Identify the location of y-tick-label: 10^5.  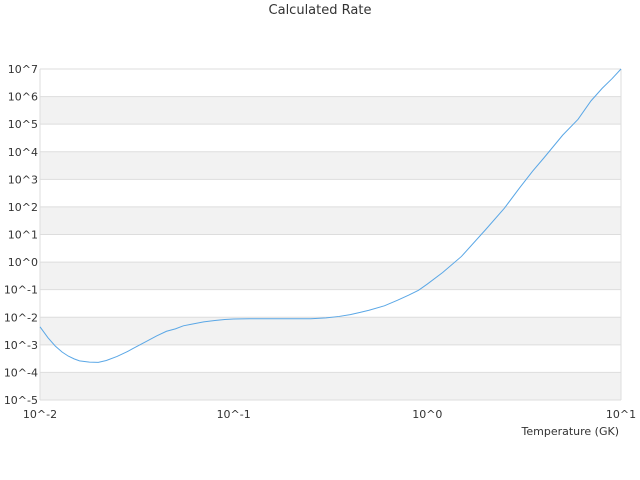
(23, 124).